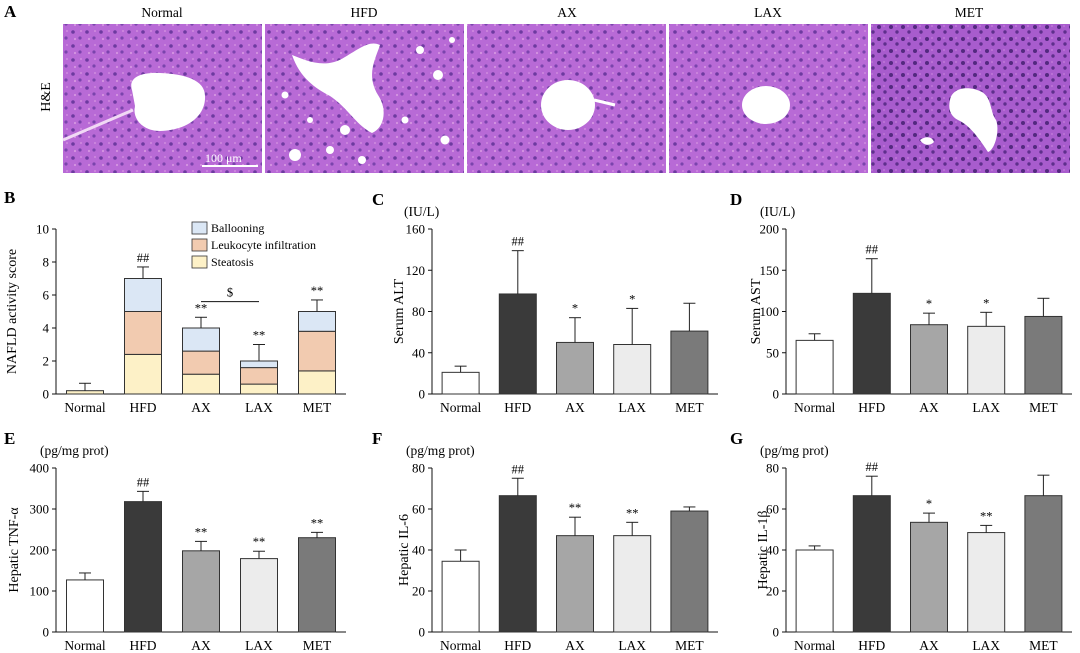  I want to click on y-tick-label: 20, so click(418, 591).